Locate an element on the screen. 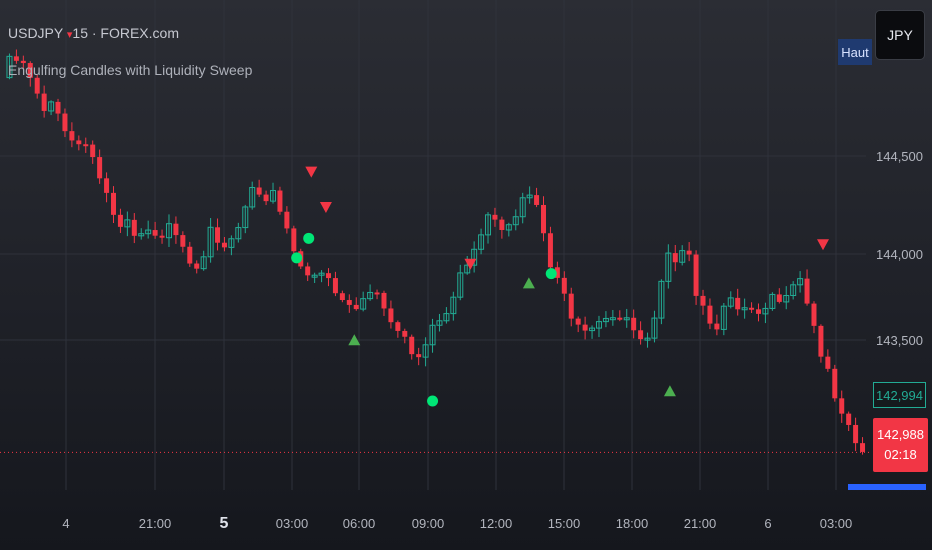 This screenshot has width=932, height=550. interval-arrow-icon: ▾ is located at coordinates (69, 35).